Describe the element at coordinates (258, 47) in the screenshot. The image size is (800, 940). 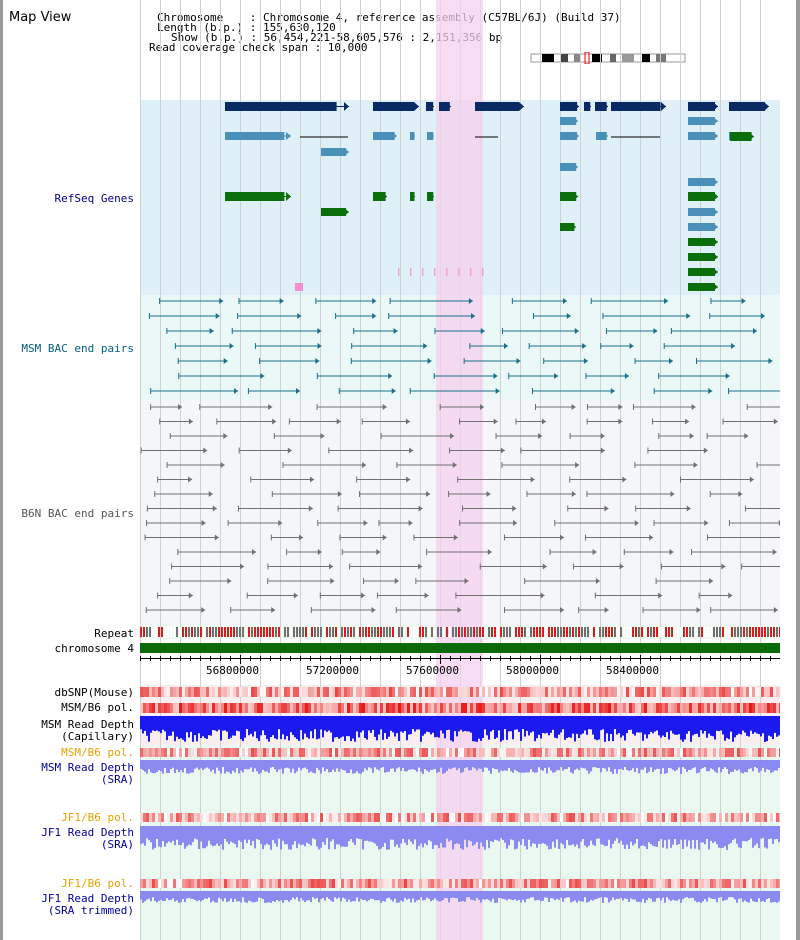
I see `coverage-span-info: Read coverage check span : 10,000` at that location.